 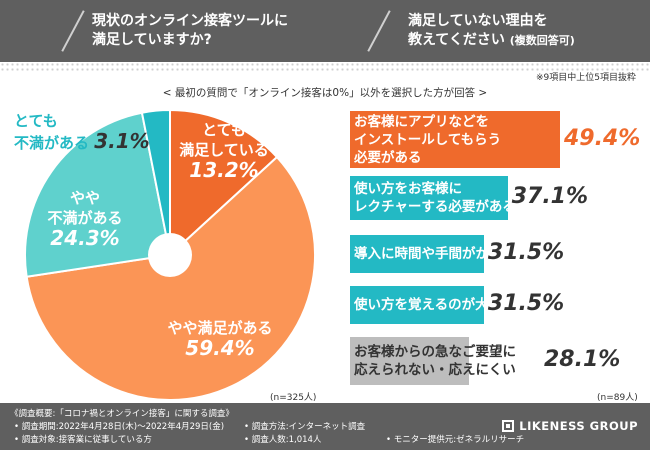 I want to click on bar-label-line: 使い方をお客様に, so click(x=408, y=189).